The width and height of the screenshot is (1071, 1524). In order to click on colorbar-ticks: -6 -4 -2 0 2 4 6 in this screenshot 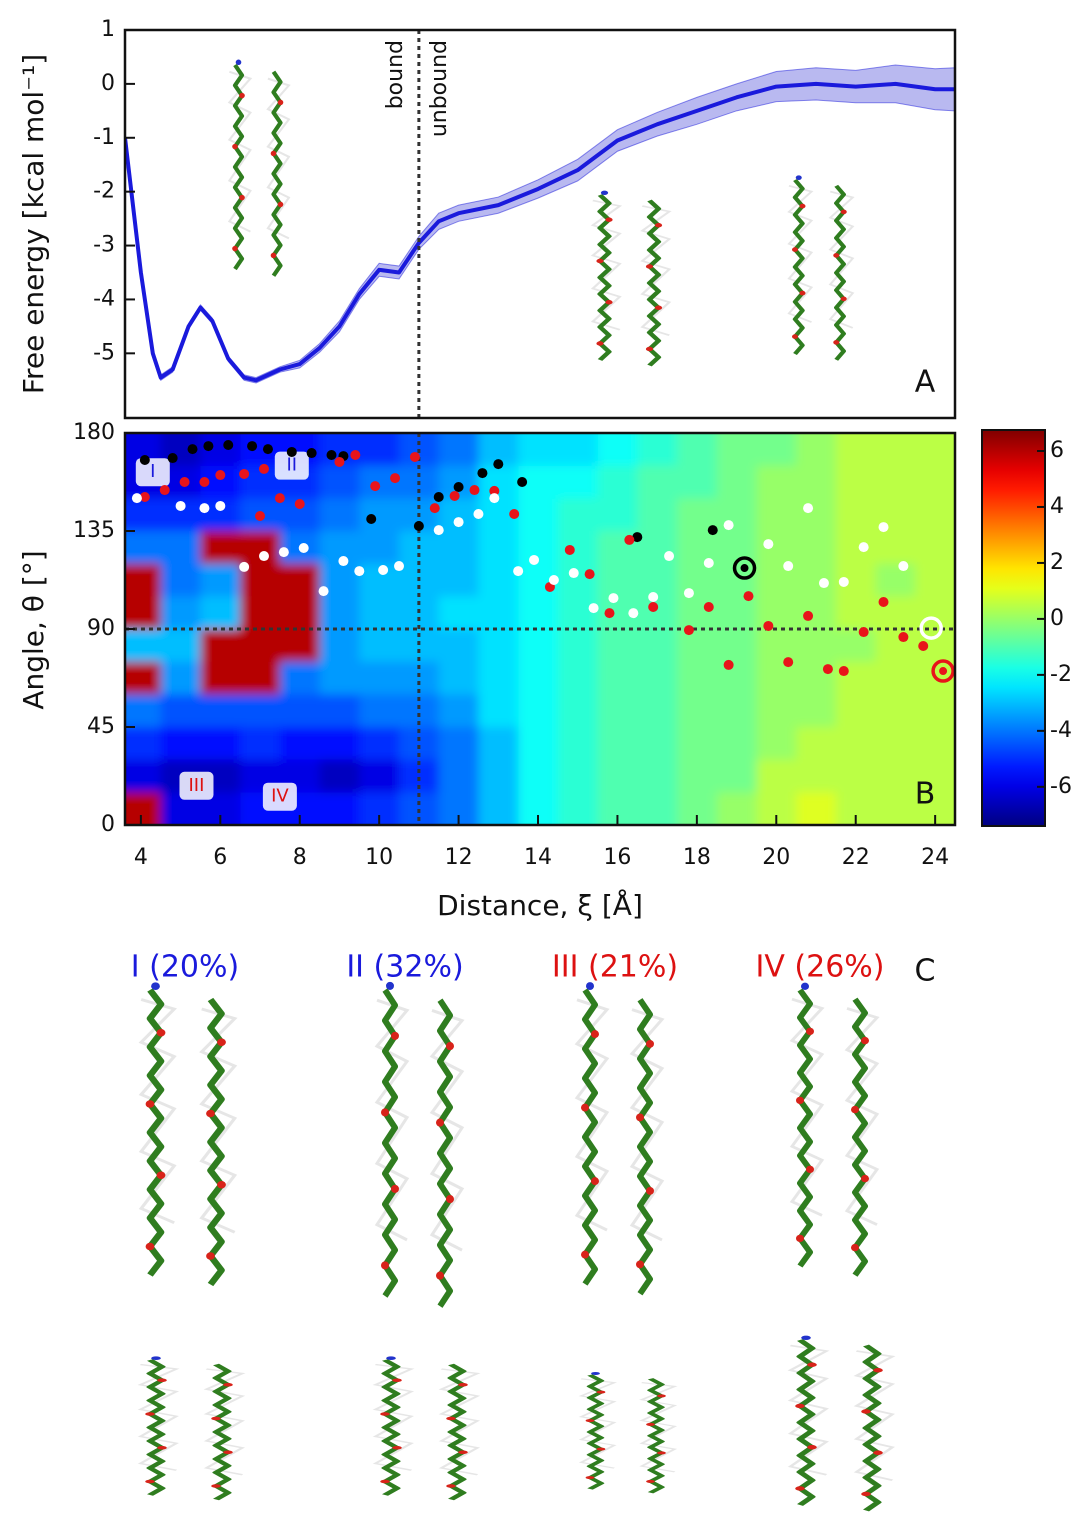, I will do `click(1054, 618)`.